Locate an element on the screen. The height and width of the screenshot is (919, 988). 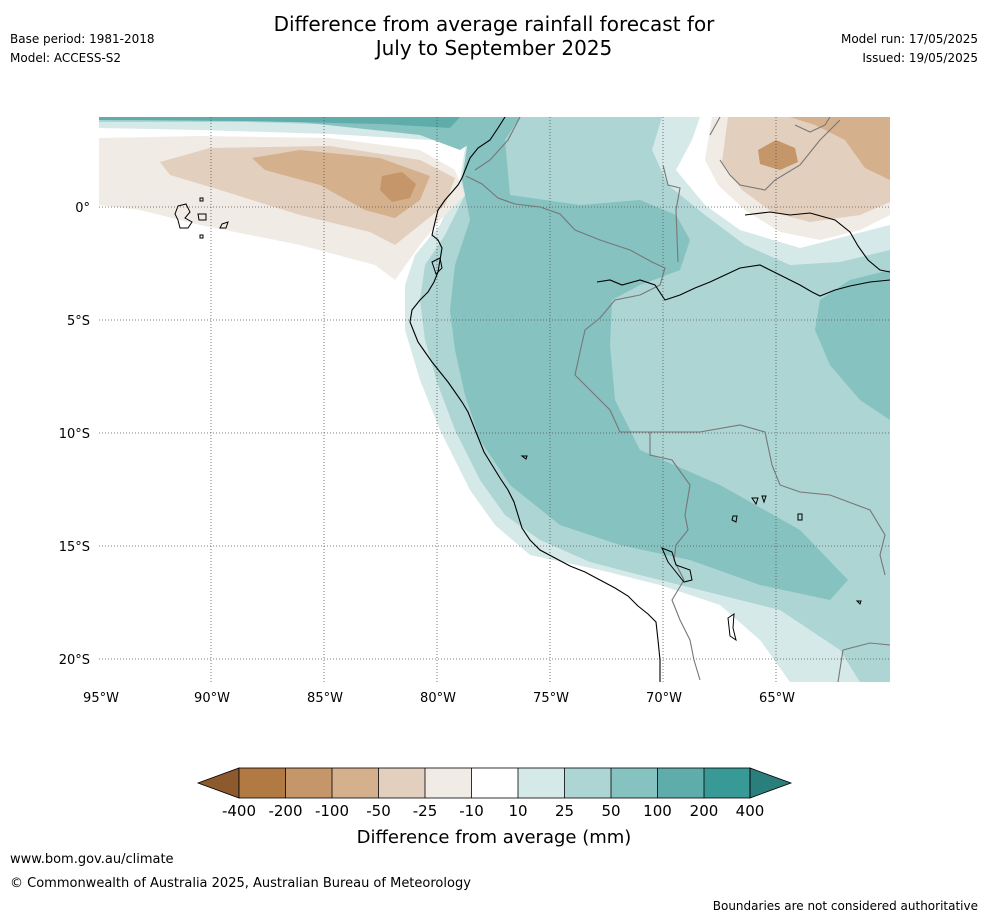
colorbar-segment-m200 is located at coordinates (262, 783).